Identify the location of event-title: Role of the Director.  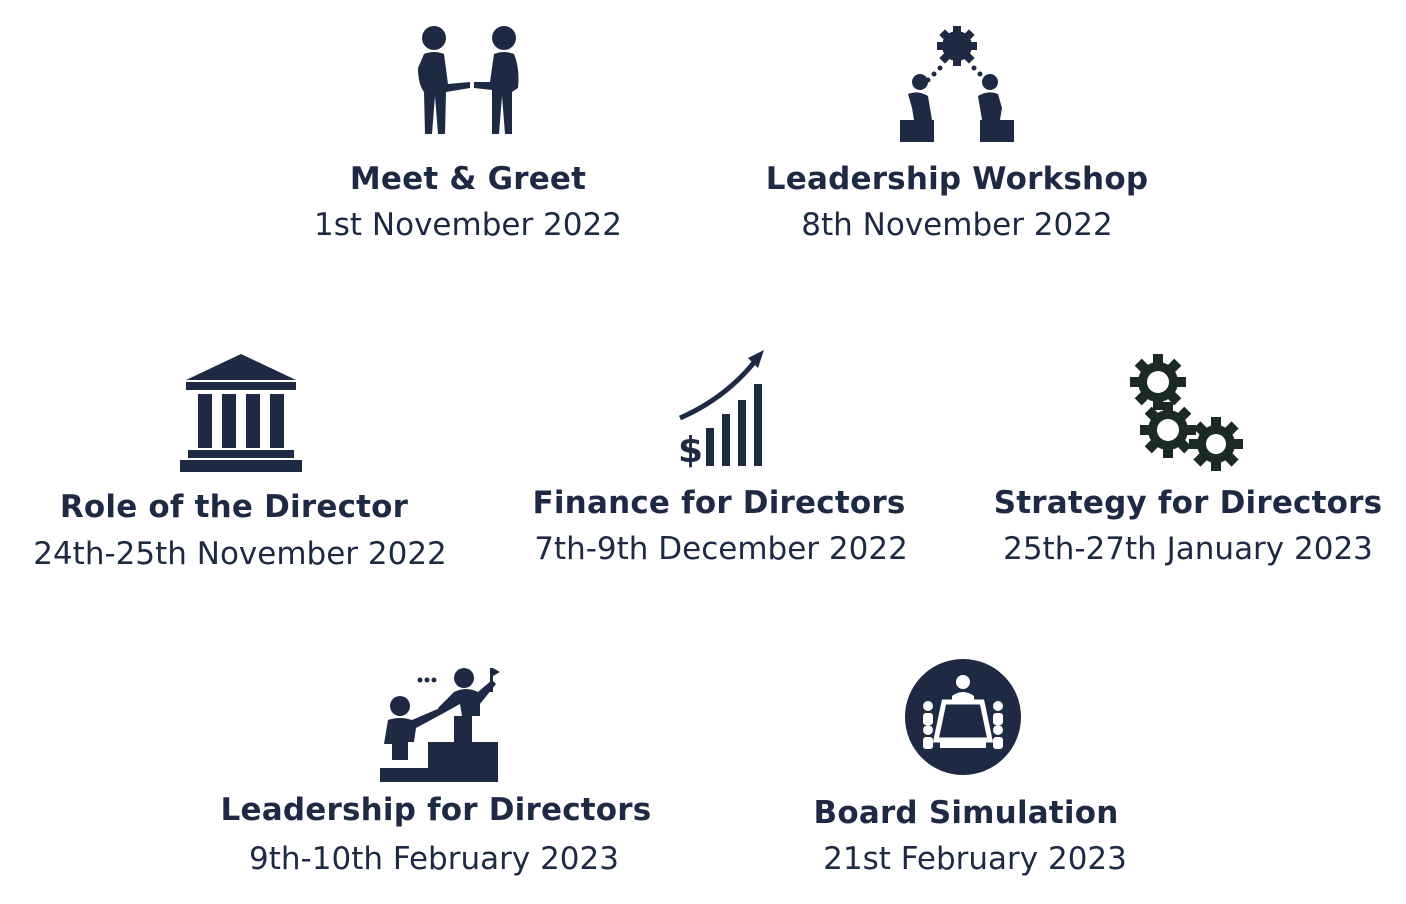
(234, 507).